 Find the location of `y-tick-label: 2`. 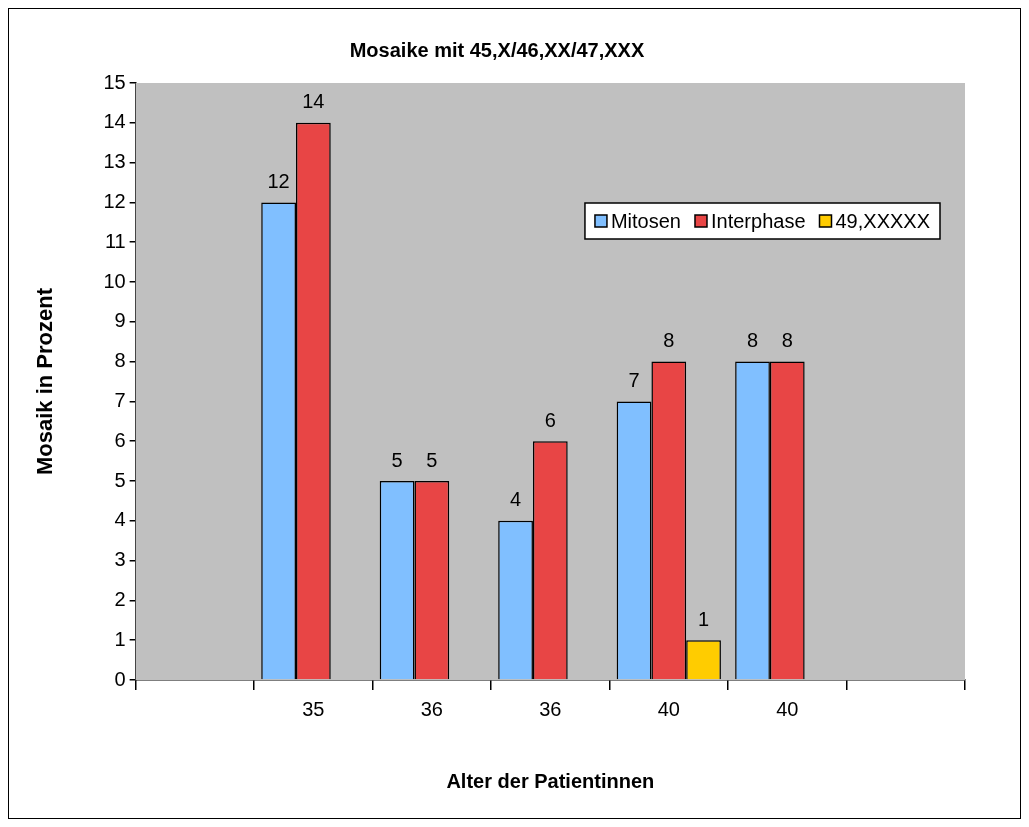

y-tick-label: 2 is located at coordinates (120, 598).